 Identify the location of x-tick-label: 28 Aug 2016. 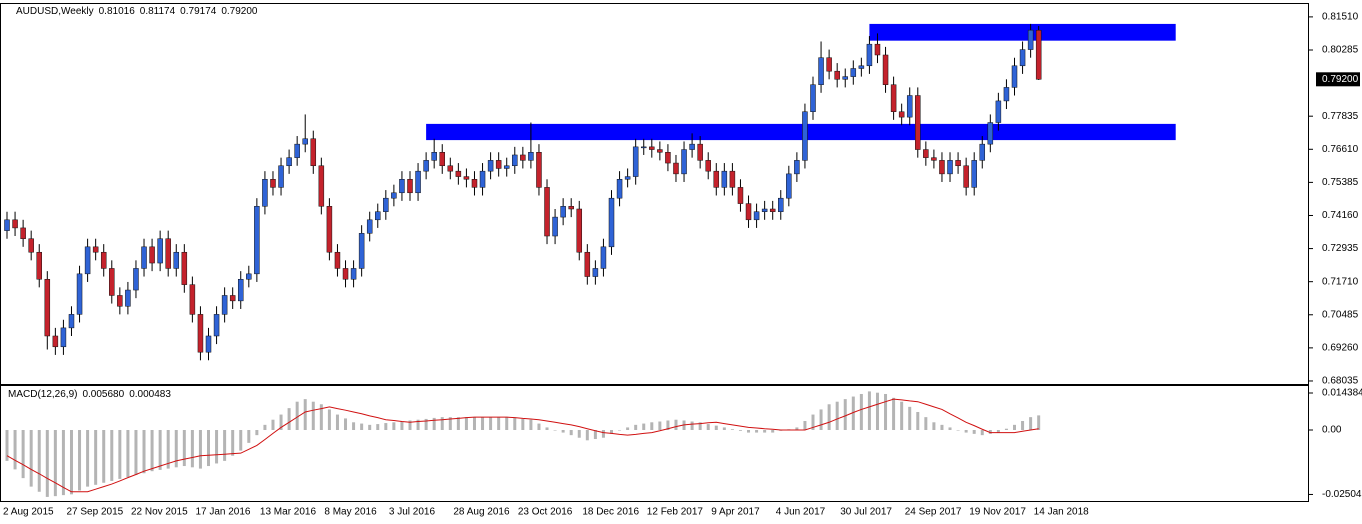
(481, 512).